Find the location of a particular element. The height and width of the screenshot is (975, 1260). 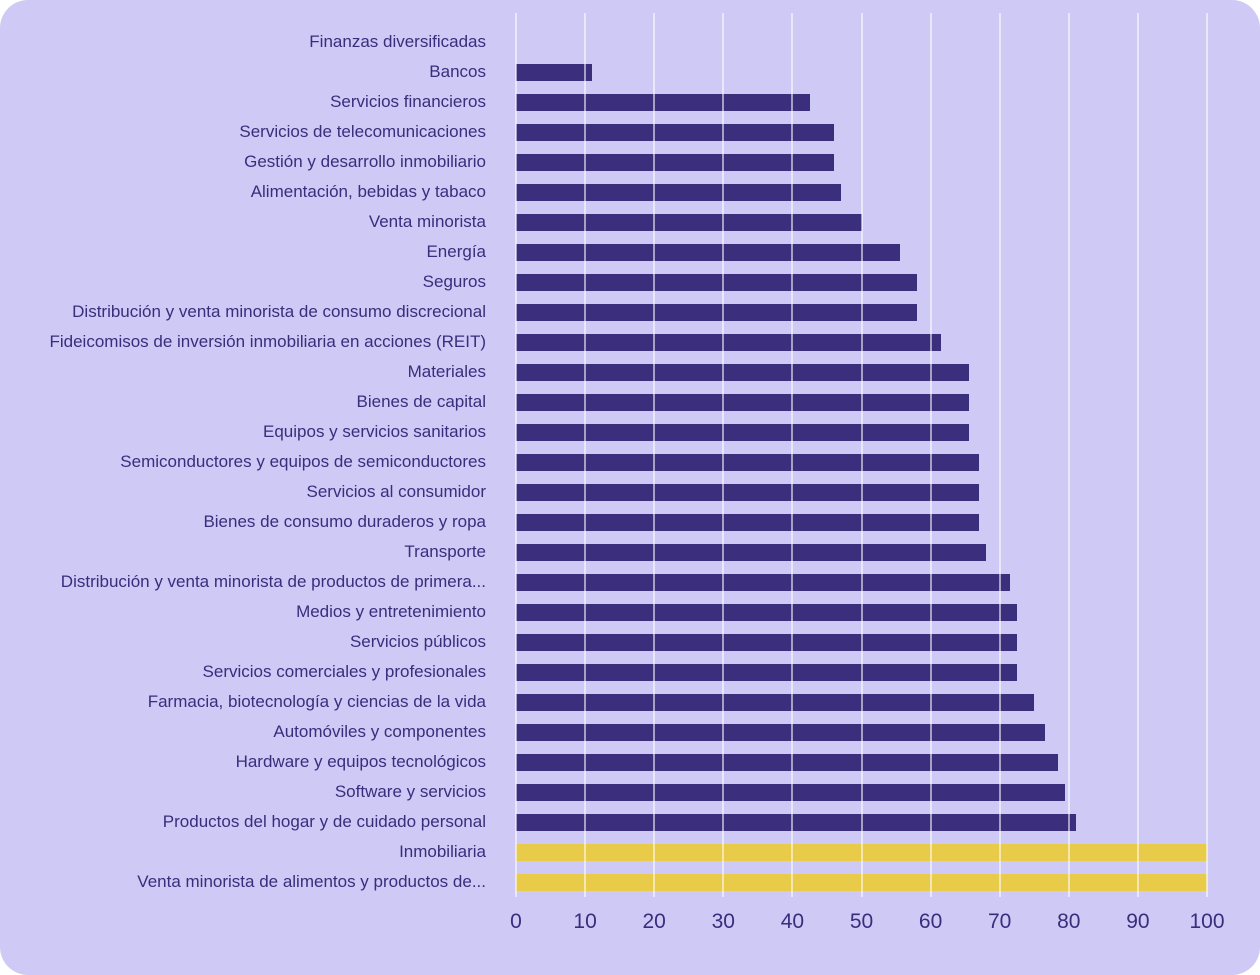

category-label: Gestión y desarrollo inmobiliario is located at coordinates (365, 161).